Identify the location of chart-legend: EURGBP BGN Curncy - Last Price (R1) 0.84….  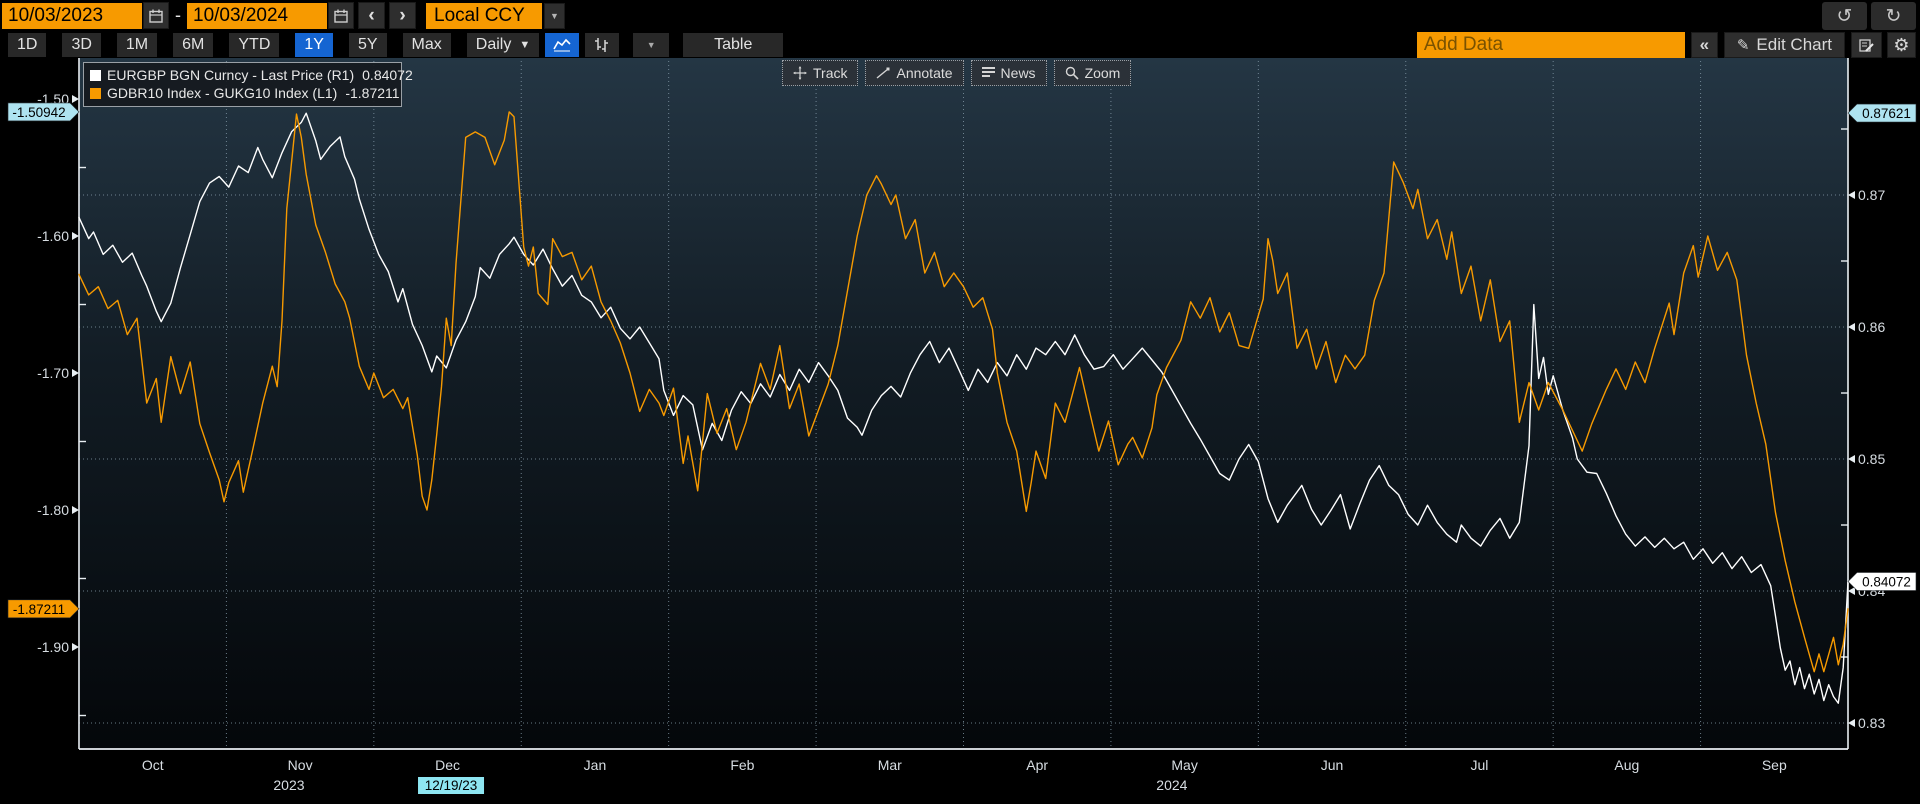
(248, 84).